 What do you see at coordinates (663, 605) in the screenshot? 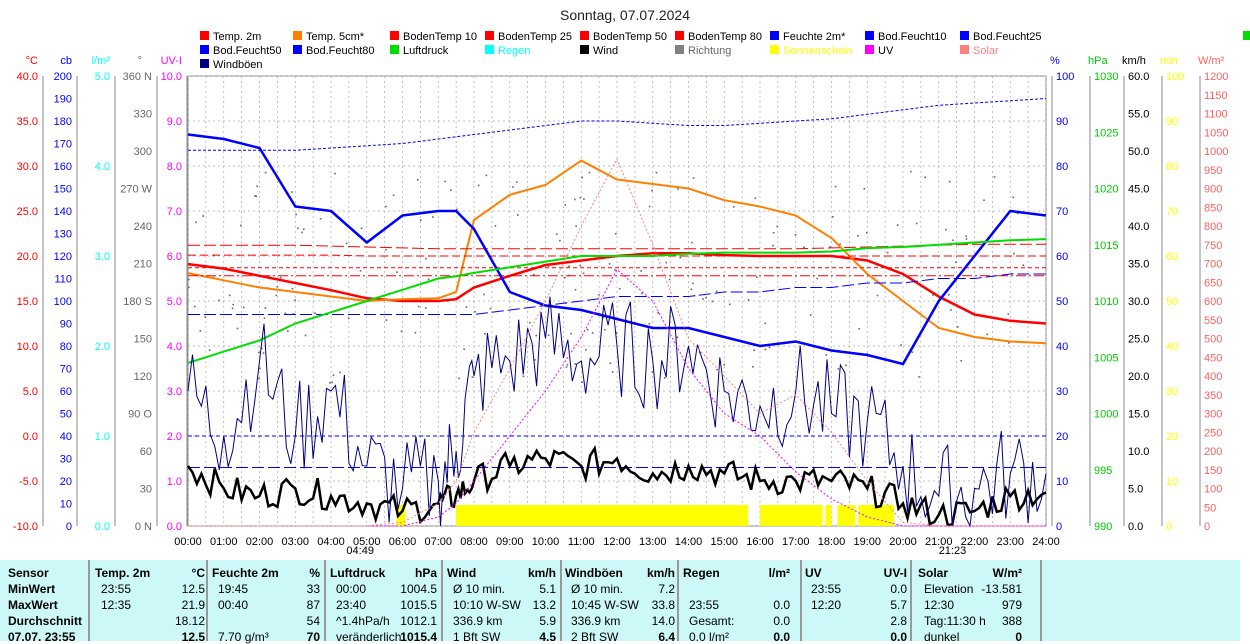
I see `table-cell: 33.8` at bounding box center [663, 605].